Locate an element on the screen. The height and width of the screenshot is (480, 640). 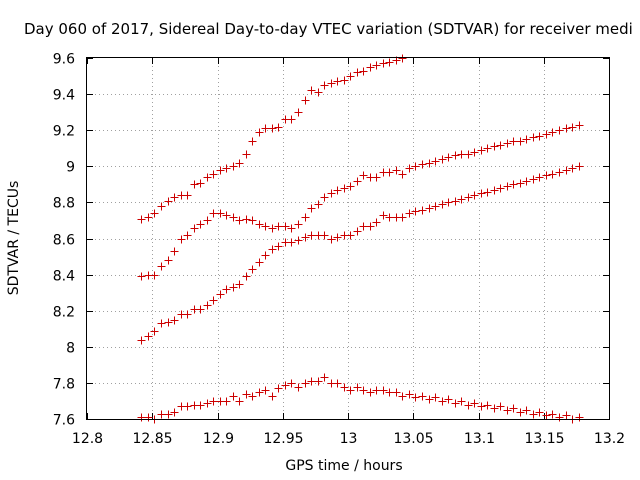
series-top is located at coordinates (272, 139).